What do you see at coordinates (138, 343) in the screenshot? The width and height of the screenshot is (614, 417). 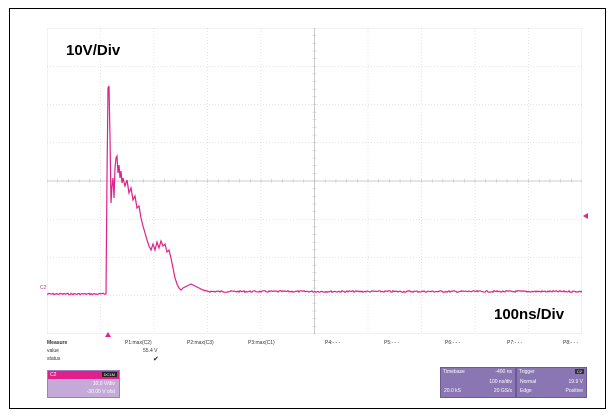 I see `measure-p1-header: P1:max(C2)` at bounding box center [138, 343].